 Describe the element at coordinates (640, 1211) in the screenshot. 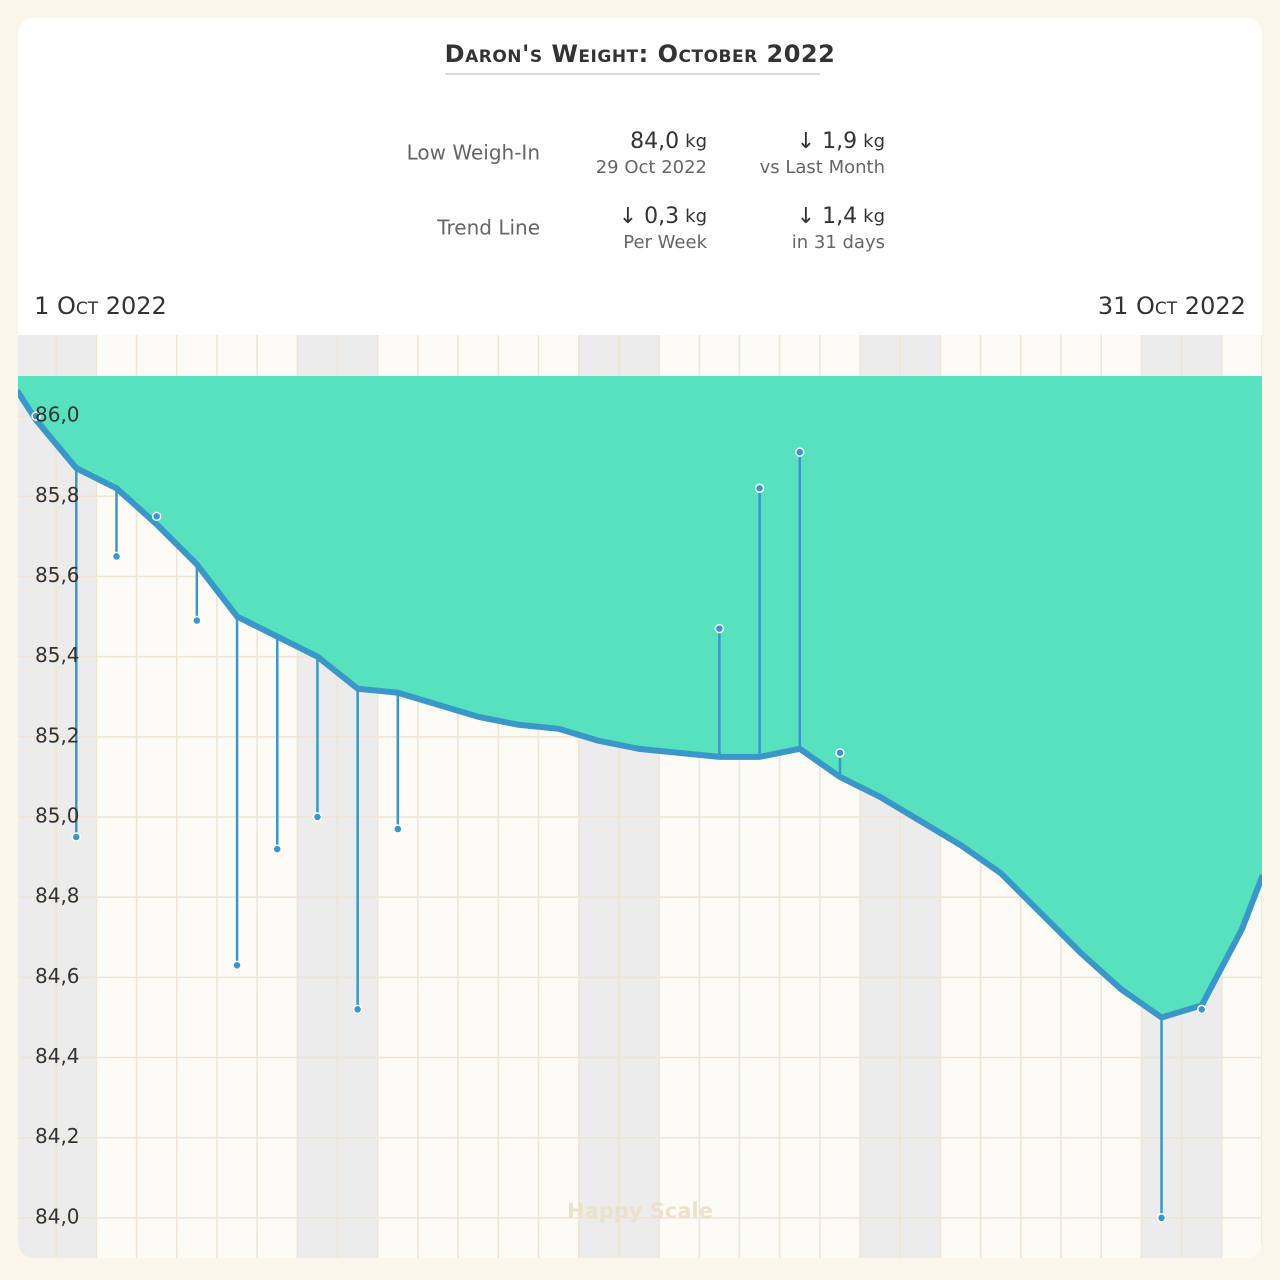

I see `watermark: Happy Scale` at that location.